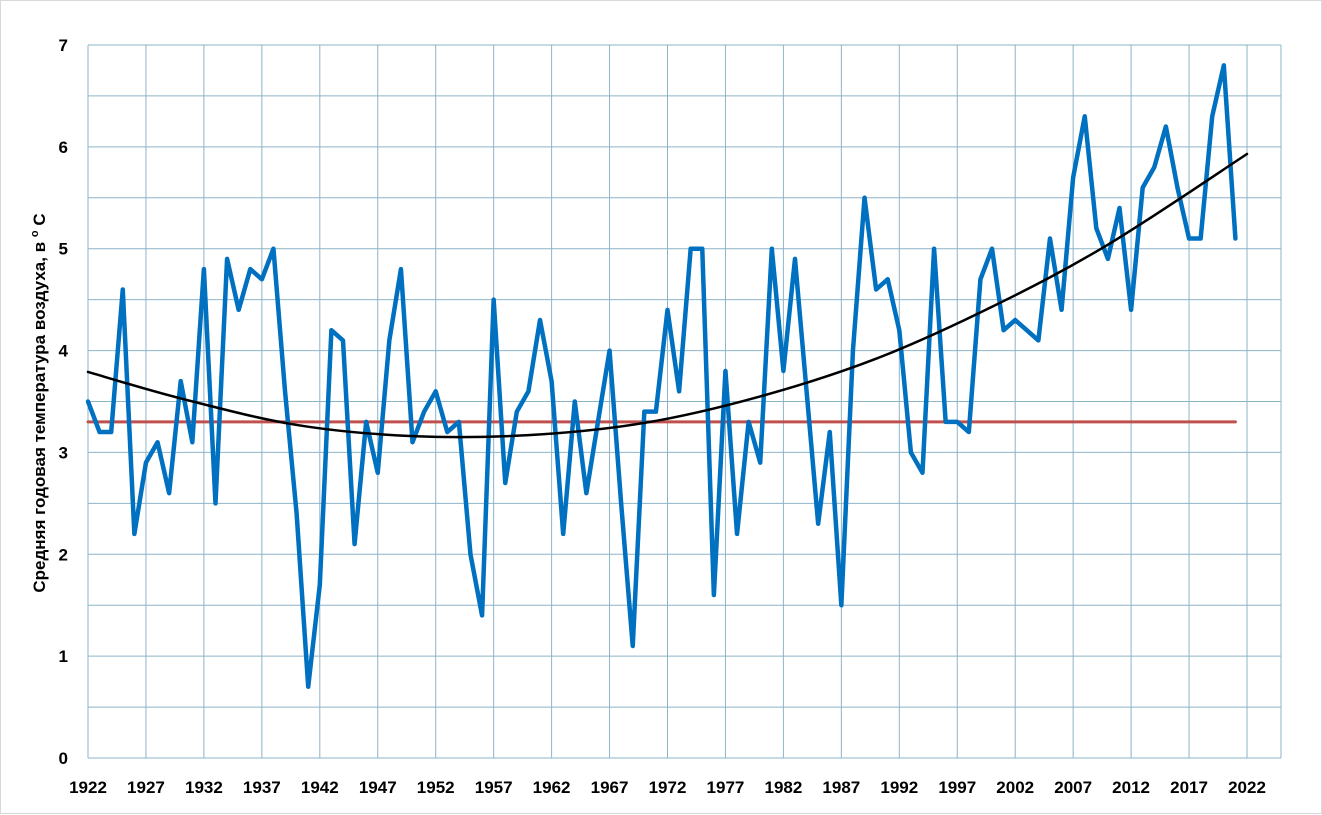  Describe the element at coordinates (783, 787) in the screenshot. I see `x-tick-label: 1982` at that location.